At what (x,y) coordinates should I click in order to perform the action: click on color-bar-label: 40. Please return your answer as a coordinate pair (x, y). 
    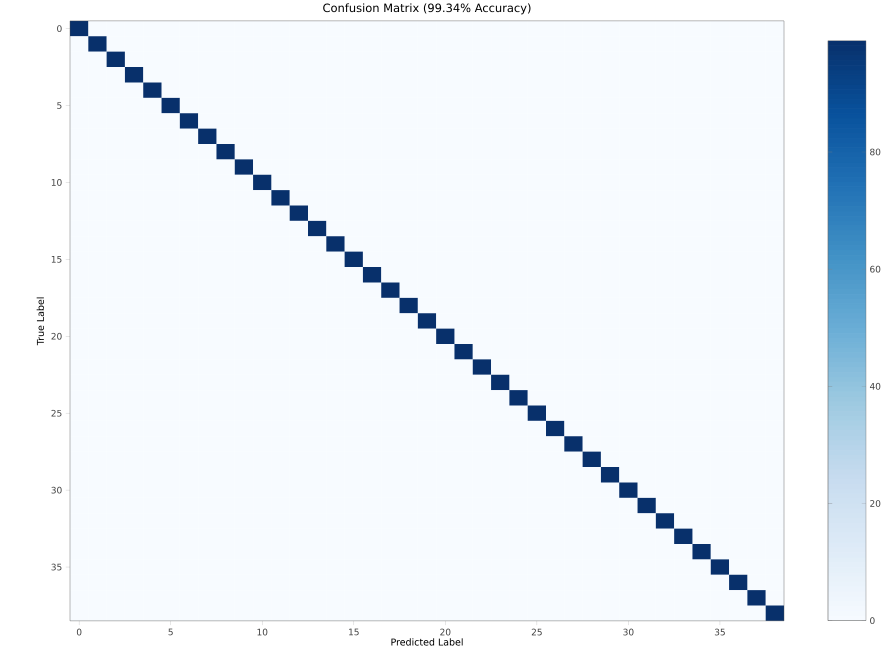
    Looking at the image, I should click on (875, 386).